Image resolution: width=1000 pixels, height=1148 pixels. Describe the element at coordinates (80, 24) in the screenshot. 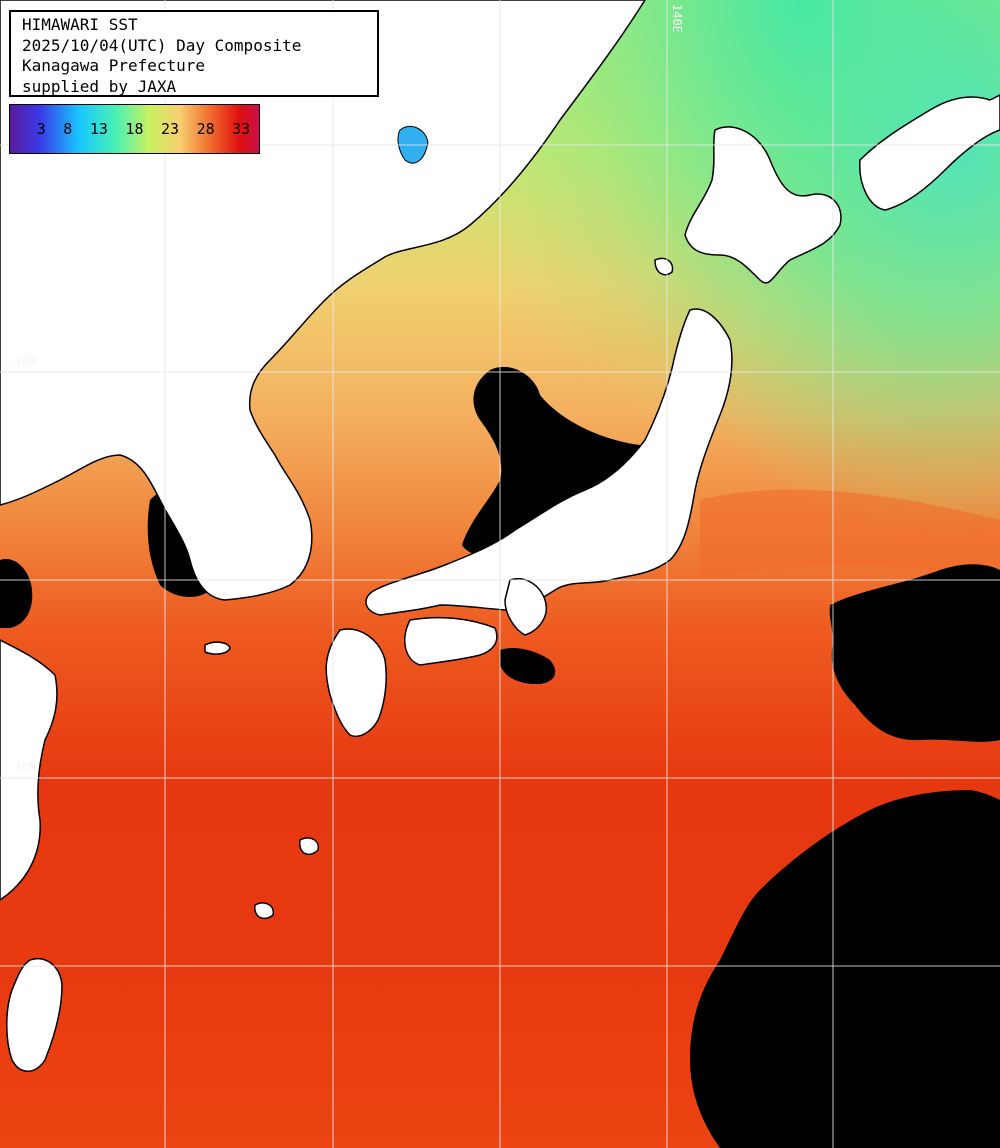

I see `title-product: HIMAWARI SST` at that location.